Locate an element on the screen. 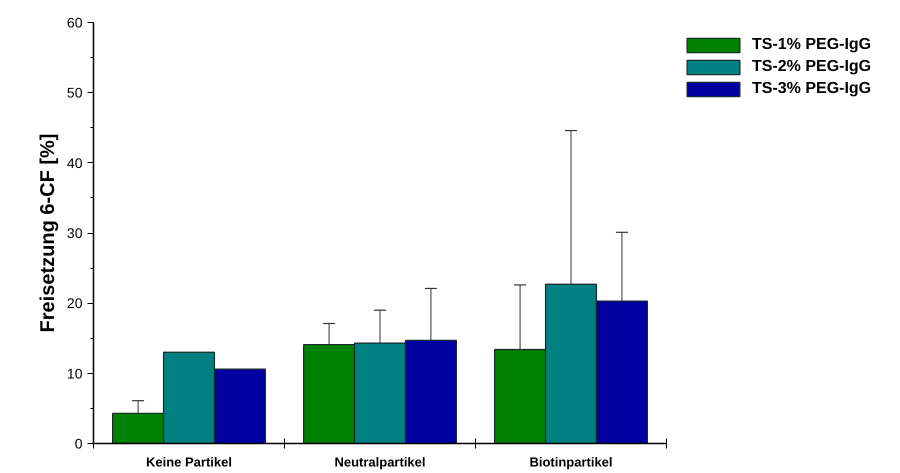  x-tick-label: Keine Partikel is located at coordinates (189, 462).